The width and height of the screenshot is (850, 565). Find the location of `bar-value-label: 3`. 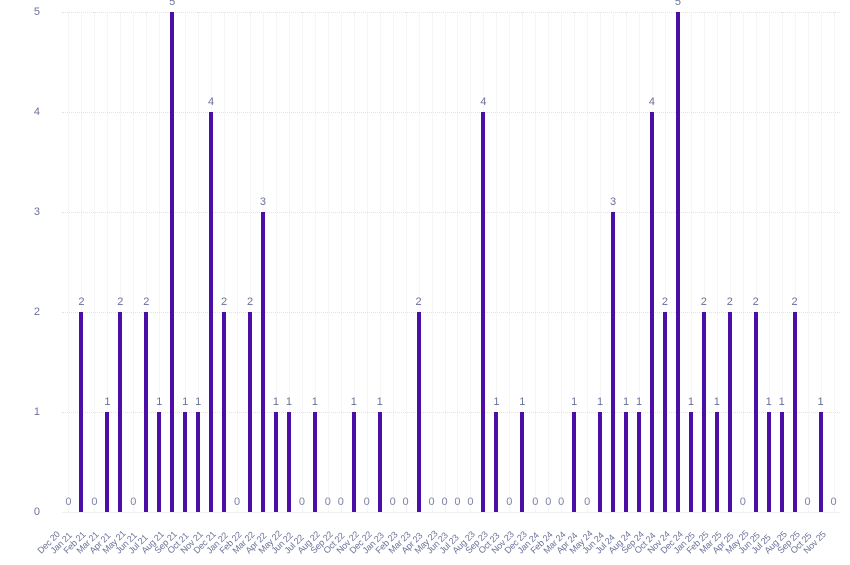

bar-value-label: 3 is located at coordinates (613, 202).